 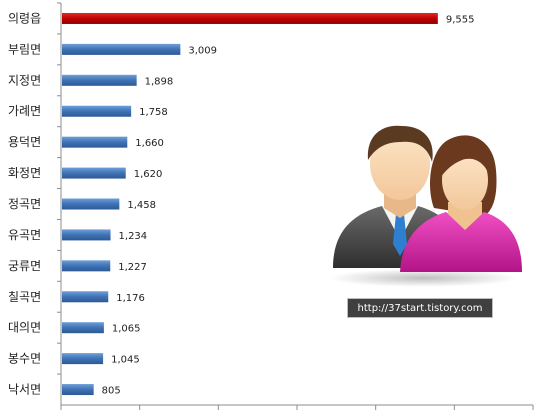 What do you see at coordinates (149, 143) in the screenshot?
I see `value-label: 1,660` at bounding box center [149, 143].